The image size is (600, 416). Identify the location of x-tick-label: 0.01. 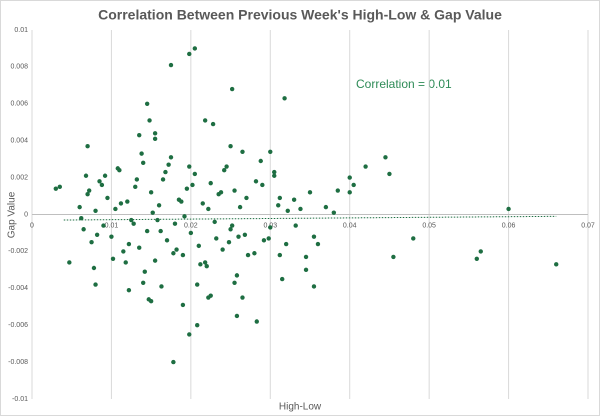
(112, 225).